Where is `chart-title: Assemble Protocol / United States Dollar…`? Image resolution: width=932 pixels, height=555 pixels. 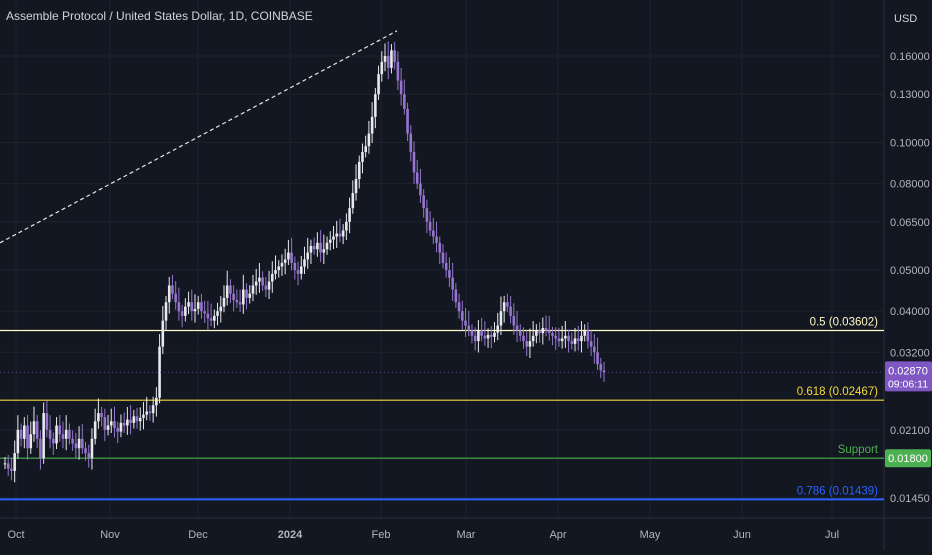 chart-title: Assemble Protocol / United States Dollar… is located at coordinates (159, 16).